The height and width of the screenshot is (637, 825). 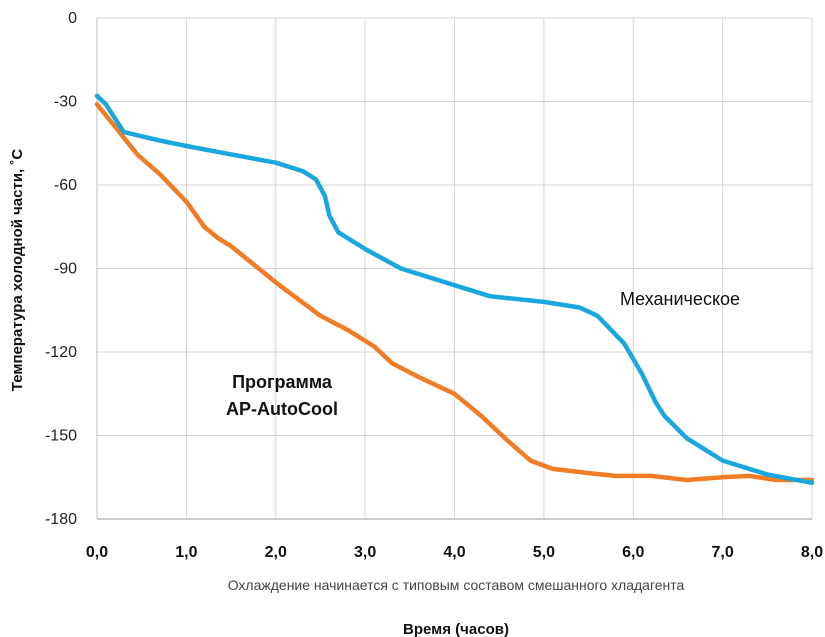 What do you see at coordinates (365, 552) in the screenshot?
I see `x-tick-label: 3,0` at bounding box center [365, 552].